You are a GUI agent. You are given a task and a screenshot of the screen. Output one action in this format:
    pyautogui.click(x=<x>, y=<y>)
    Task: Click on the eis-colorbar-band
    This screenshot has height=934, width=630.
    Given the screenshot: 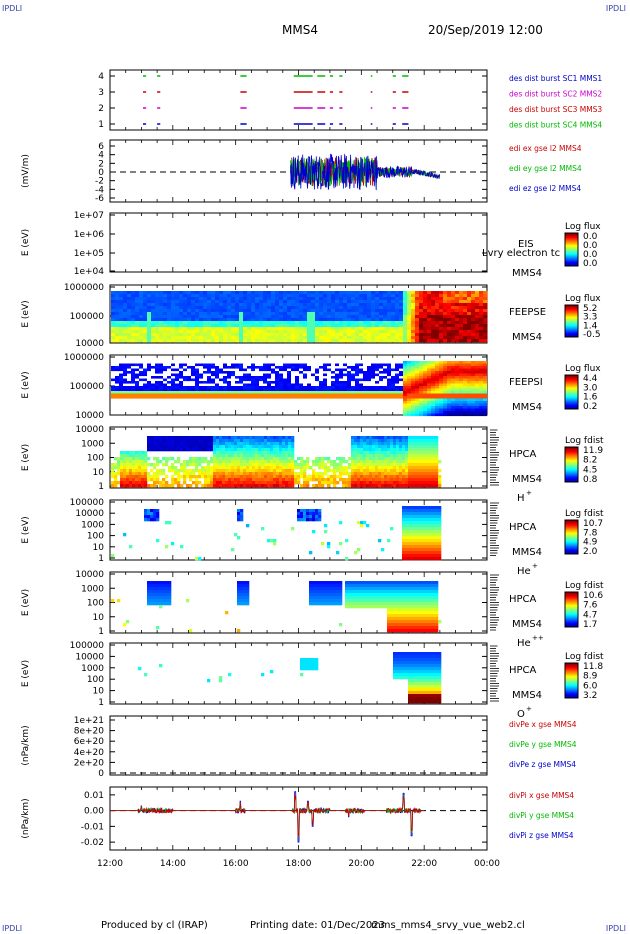 What is the action you would take?
    pyautogui.click(x=571, y=247)
    